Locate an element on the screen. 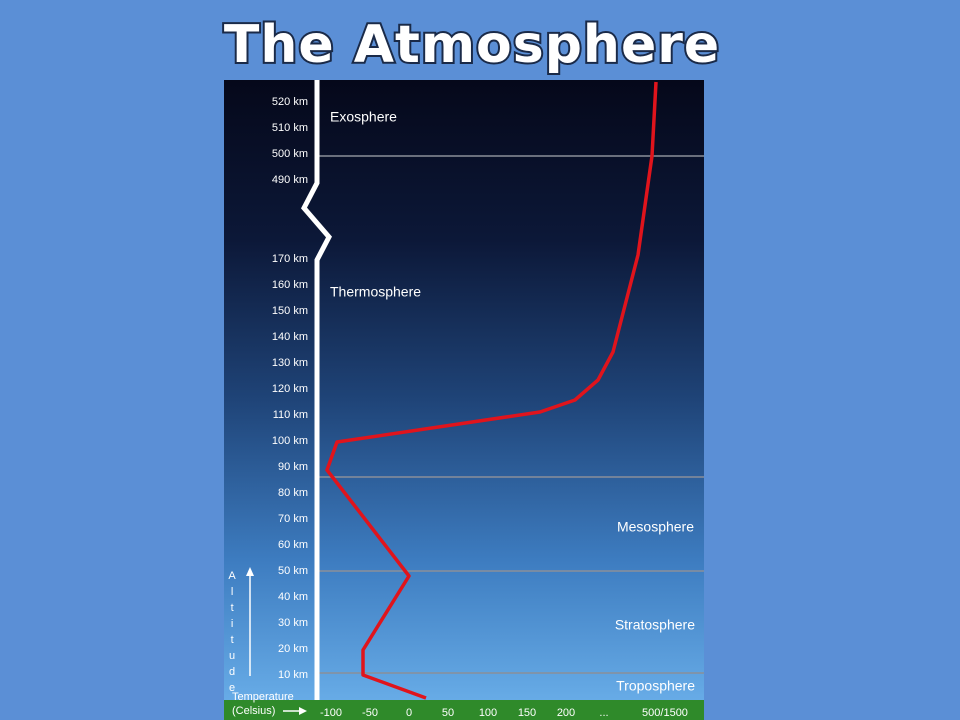  temperature-axis-label: Temperature is located at coordinates (263, 697).